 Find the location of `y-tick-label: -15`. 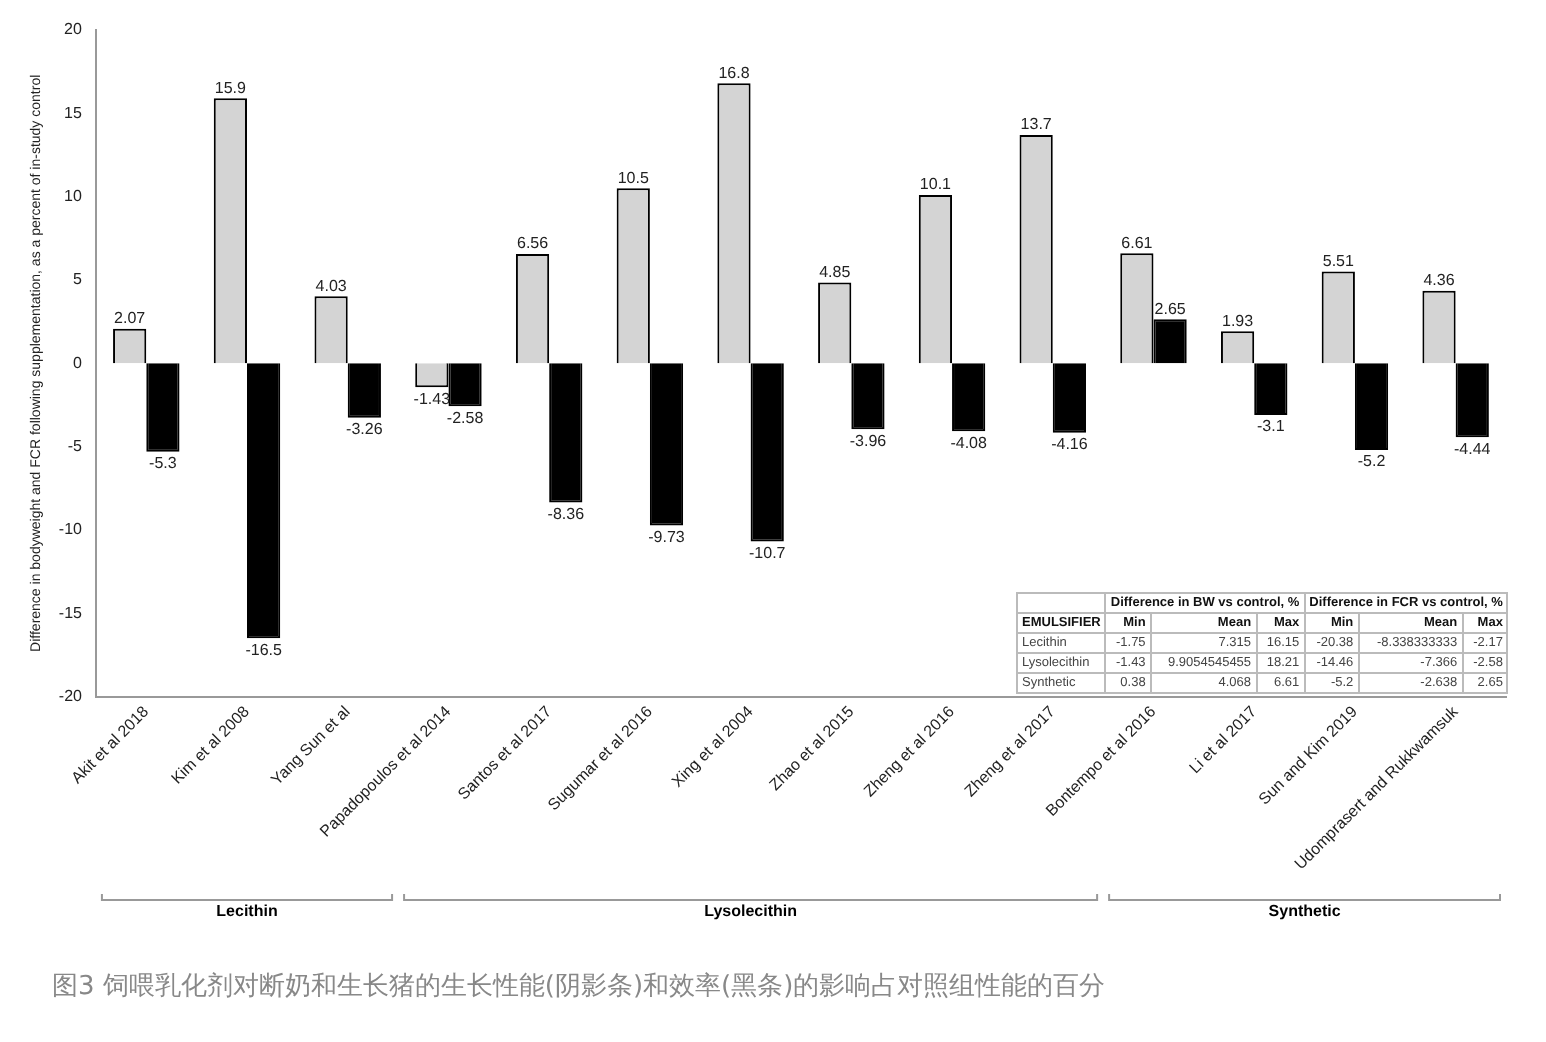

y-tick-label: -15 is located at coordinates (71, 612).